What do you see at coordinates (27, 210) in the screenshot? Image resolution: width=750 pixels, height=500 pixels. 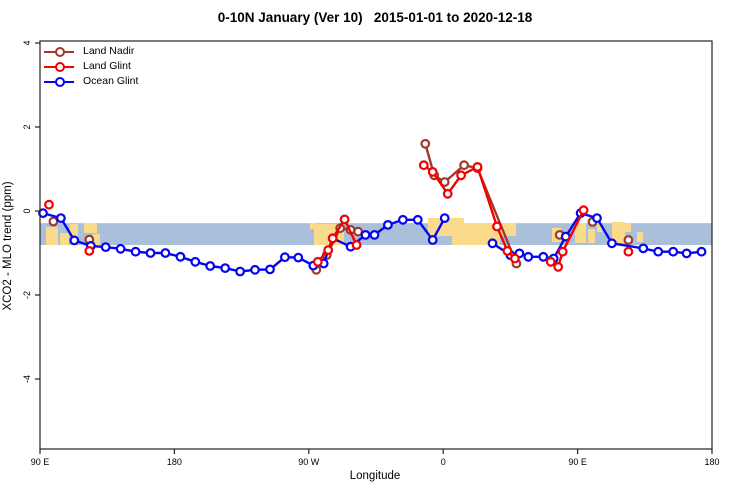 I see `y-tick-label: 0` at bounding box center [27, 210].